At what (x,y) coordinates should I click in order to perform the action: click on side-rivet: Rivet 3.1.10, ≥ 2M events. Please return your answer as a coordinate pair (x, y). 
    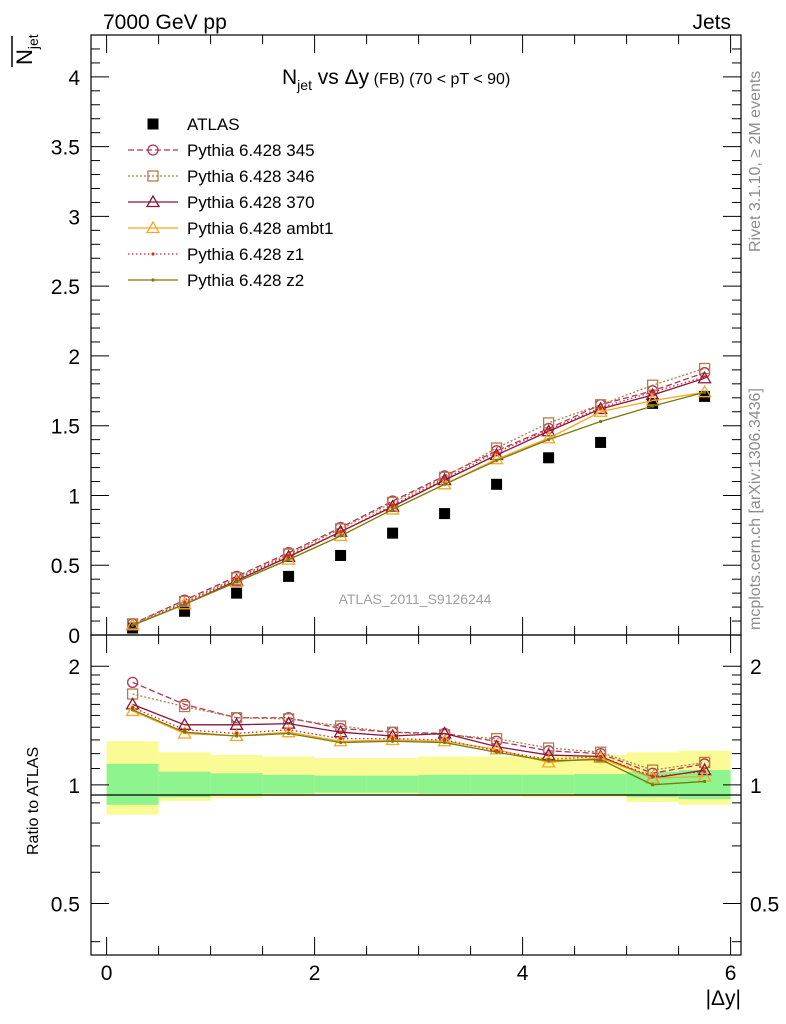
    Looking at the image, I should click on (755, 161).